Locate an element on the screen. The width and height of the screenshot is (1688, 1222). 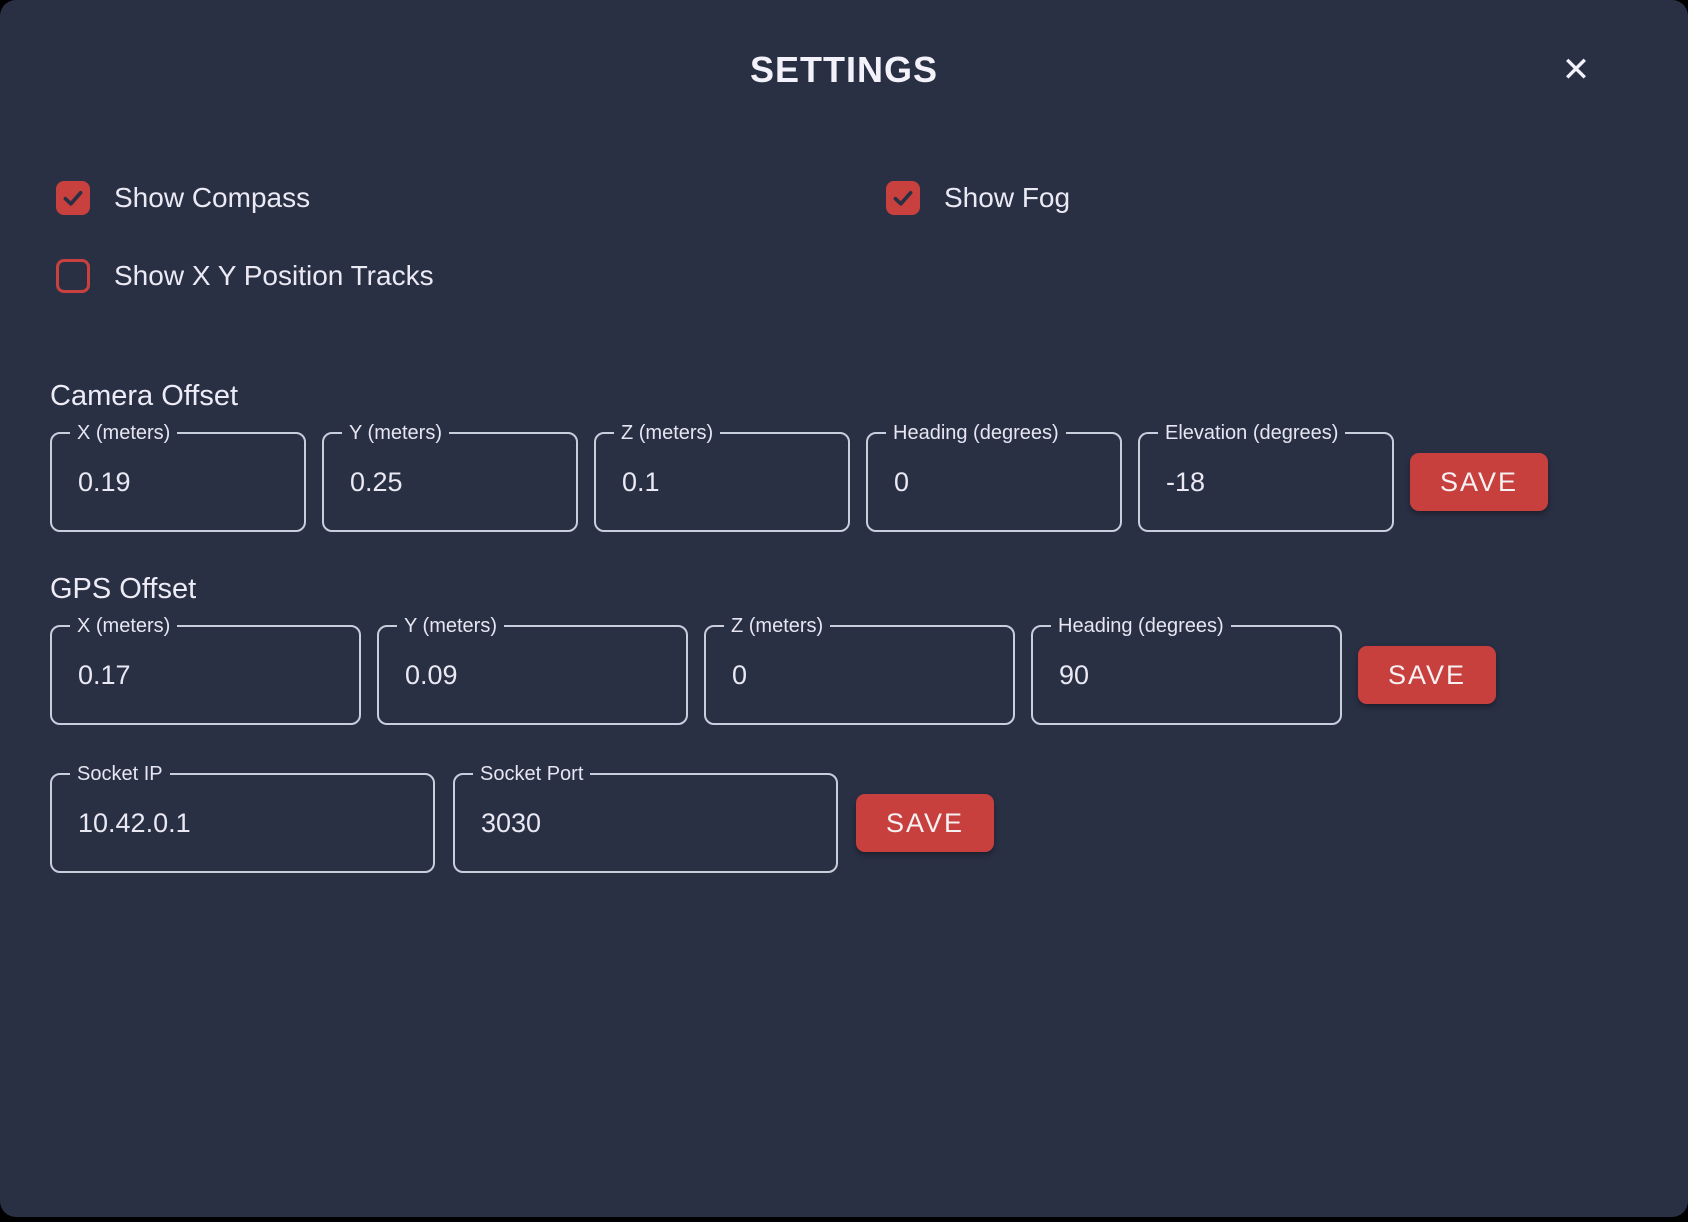
gps-heading-input is located at coordinates (1186, 675).